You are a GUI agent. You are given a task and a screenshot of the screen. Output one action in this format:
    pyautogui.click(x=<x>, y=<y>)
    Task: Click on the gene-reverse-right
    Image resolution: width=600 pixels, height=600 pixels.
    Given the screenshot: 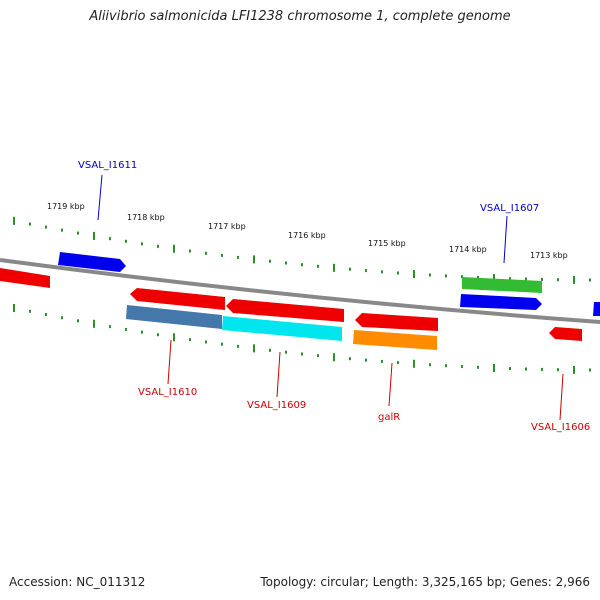 What is the action you would take?
    pyautogui.click(x=396, y=322)
    